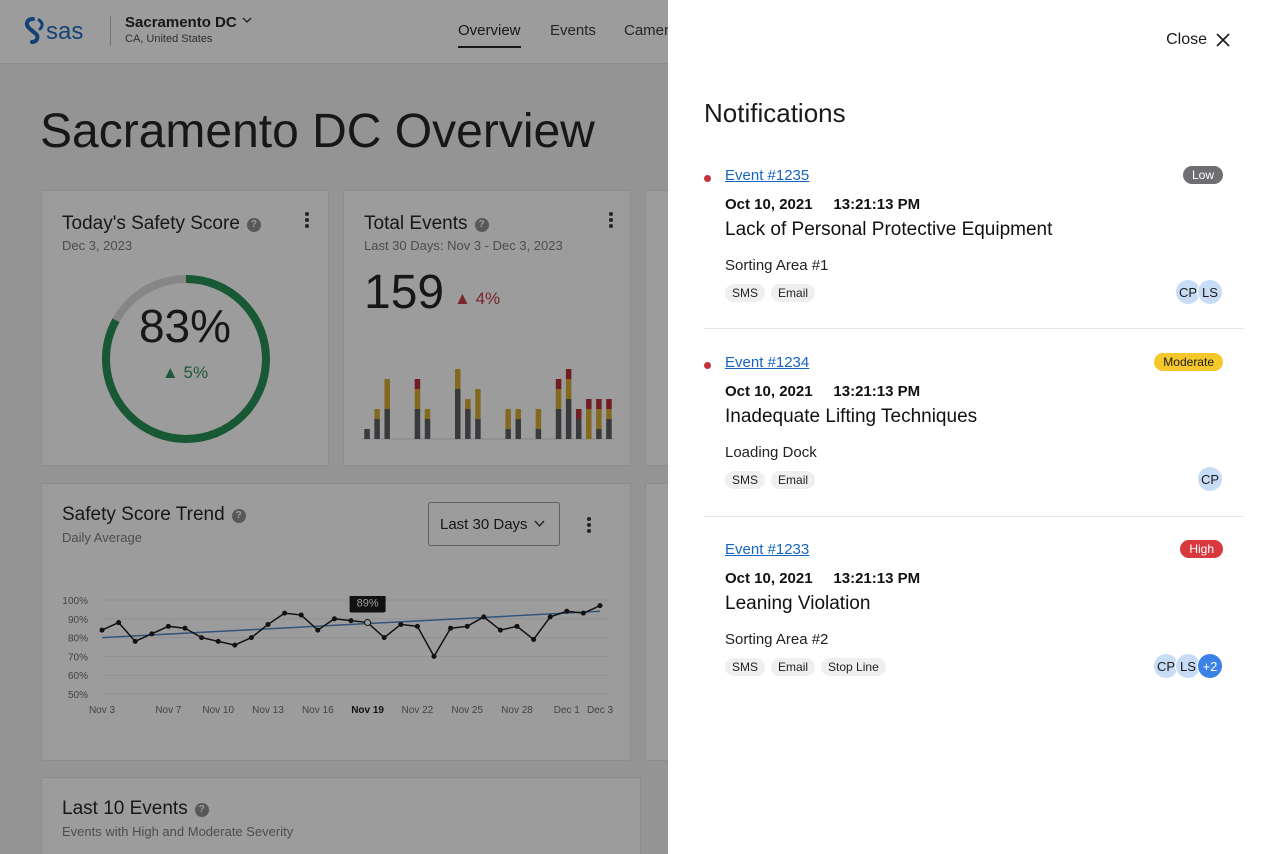 Image resolution: width=1280 pixels, height=854 pixels. I want to click on card-subtitle: Events with High and Moderate Severity, so click(178, 831).